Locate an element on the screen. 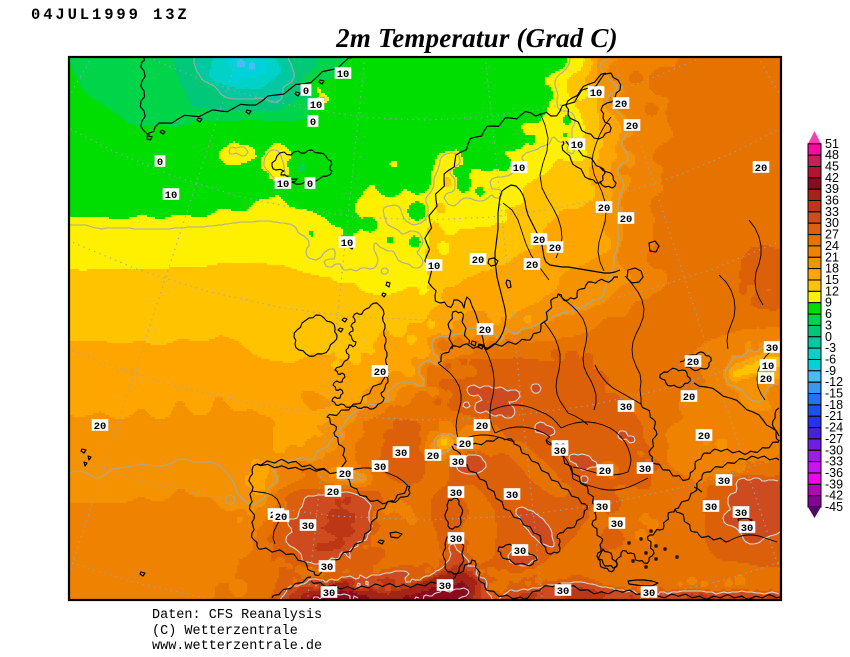 The image size is (850, 657). svg-text: -45 is located at coordinates (834, 507).